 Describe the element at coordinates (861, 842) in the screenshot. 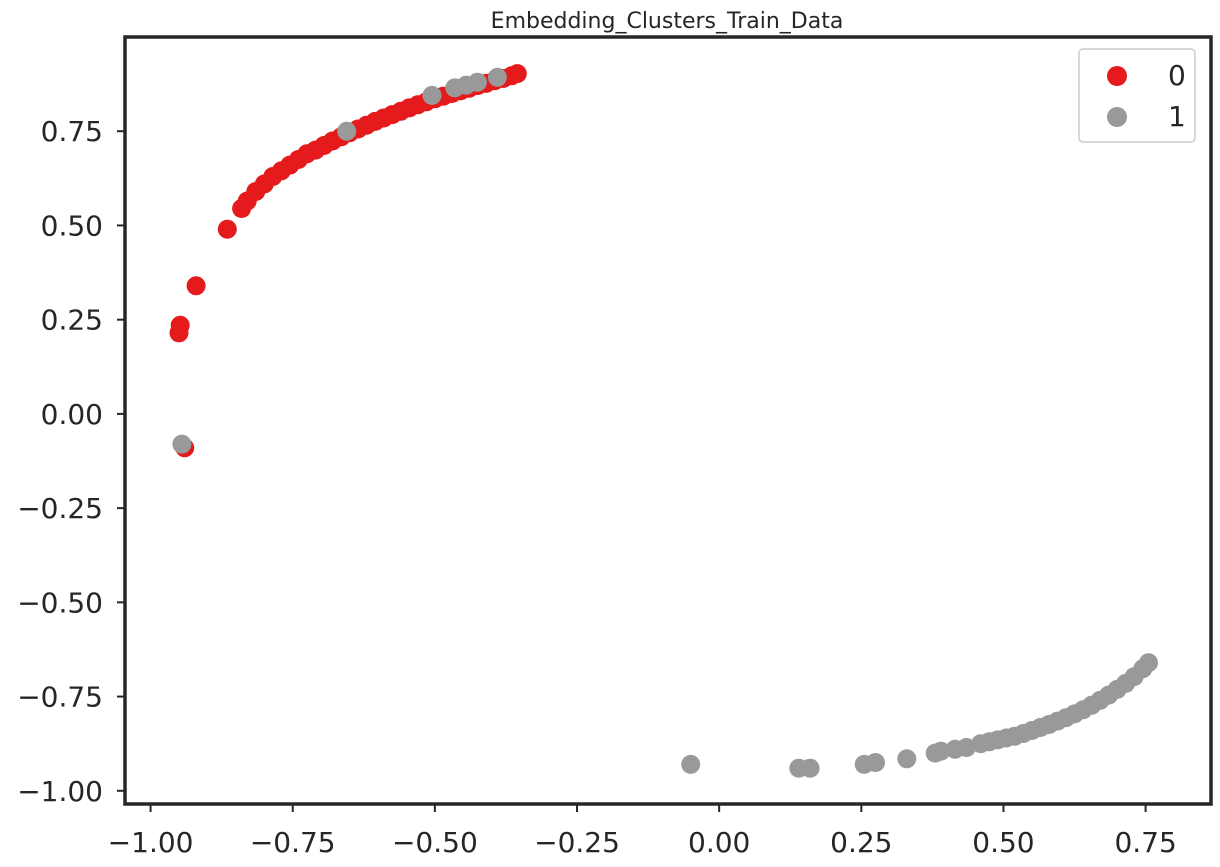

I see `x-tick-label-5: 0.25` at that location.